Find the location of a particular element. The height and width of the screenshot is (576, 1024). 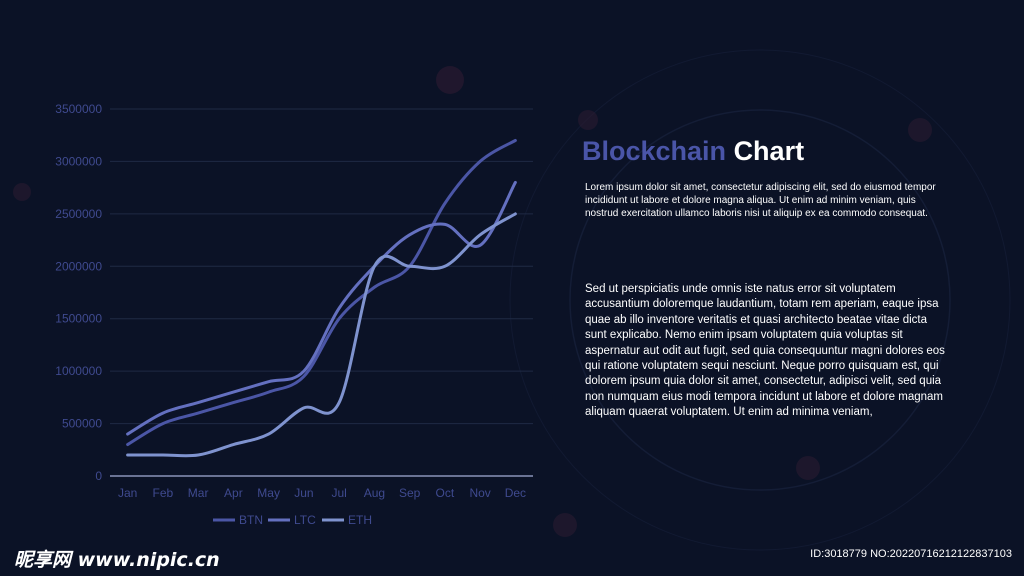

legend-label: ETH is located at coordinates (360, 520).